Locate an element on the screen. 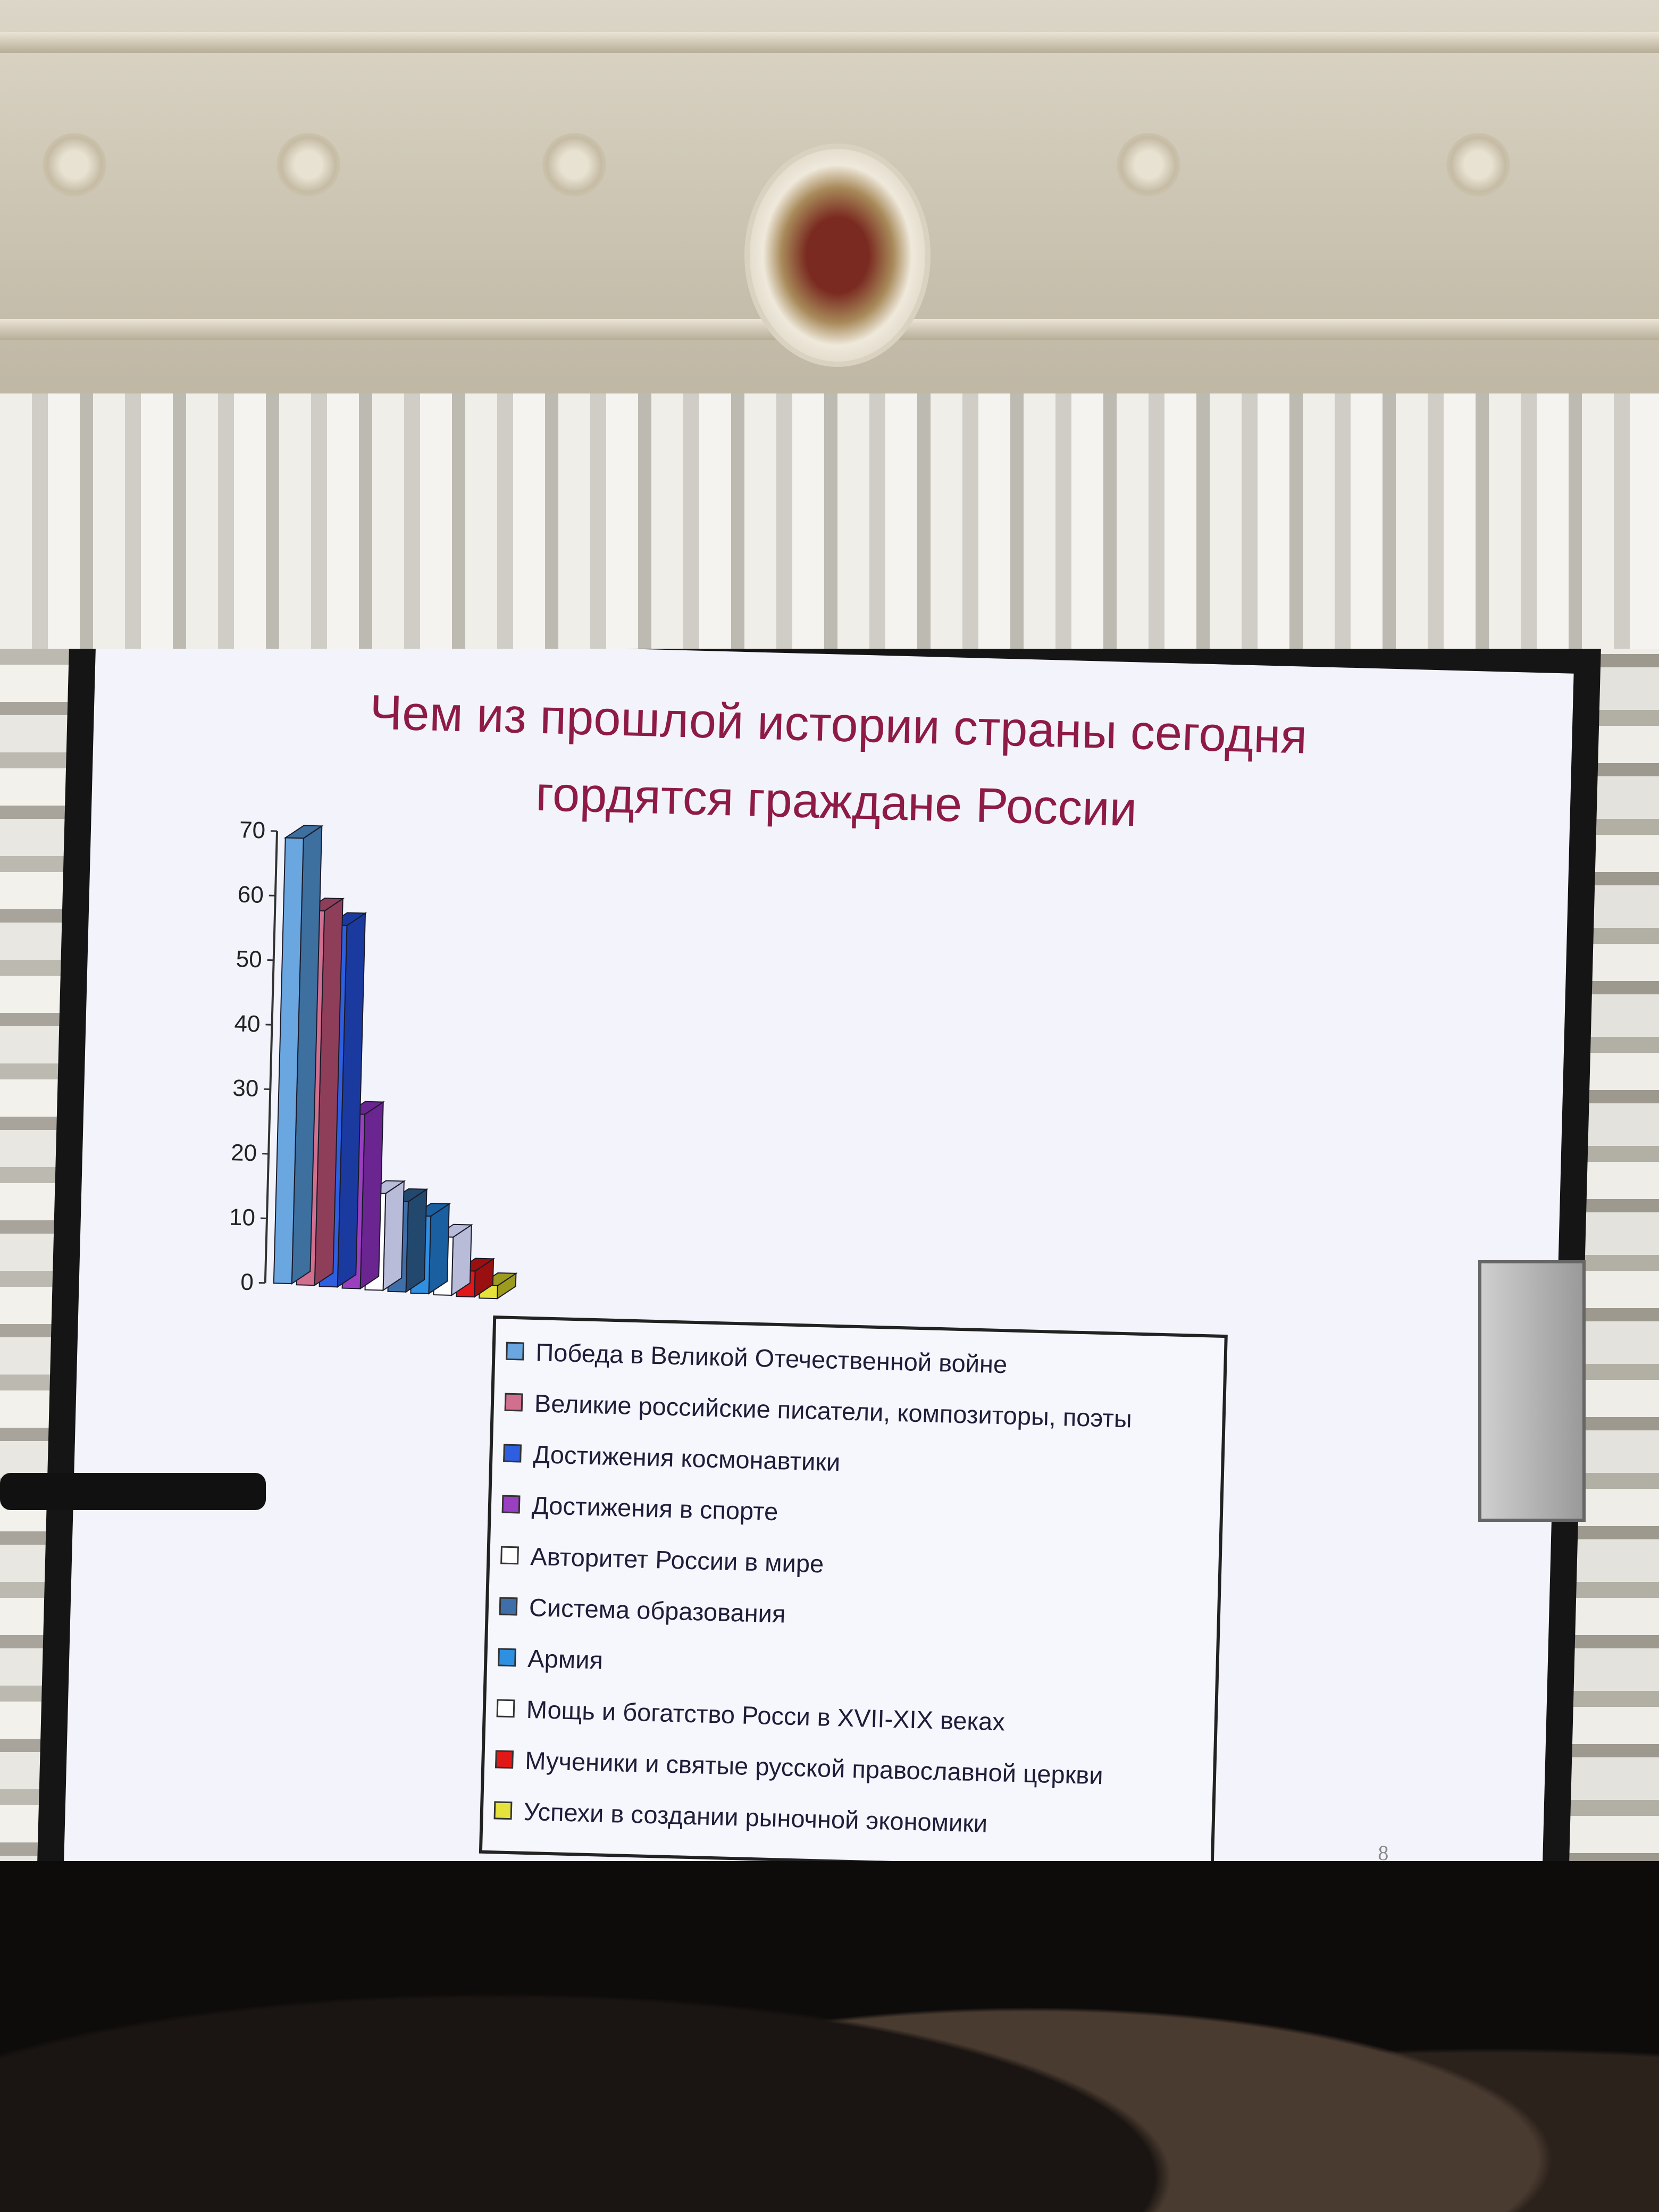  y-tick-label: 10 is located at coordinates (242, 1217).